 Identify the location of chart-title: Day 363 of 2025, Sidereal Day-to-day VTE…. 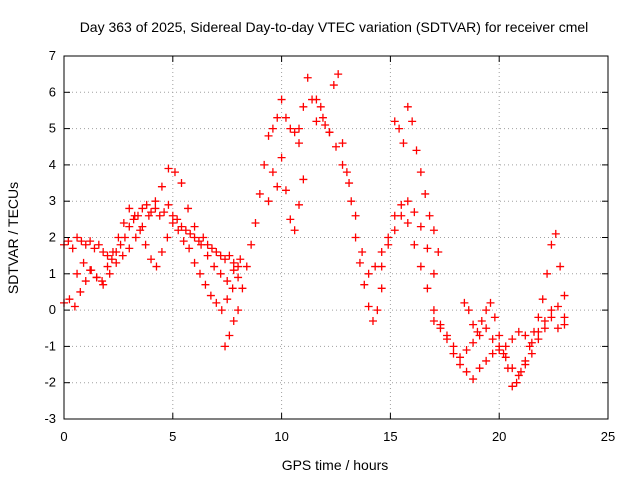
(334, 27).